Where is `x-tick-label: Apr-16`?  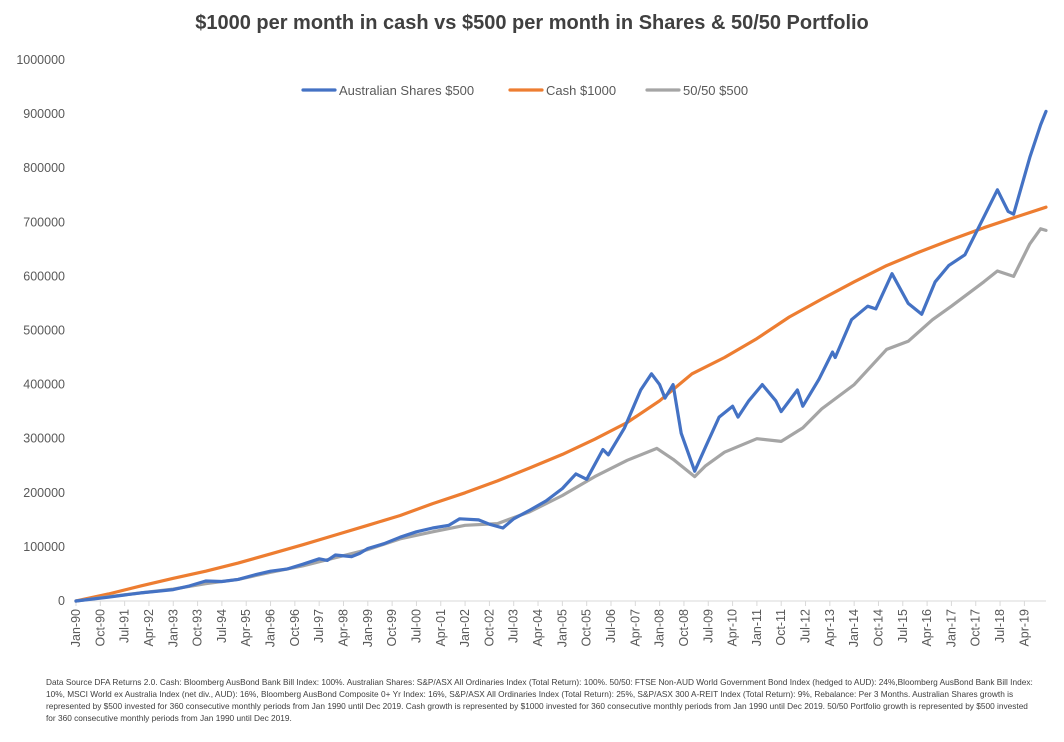 x-tick-label: Apr-16 is located at coordinates (927, 628).